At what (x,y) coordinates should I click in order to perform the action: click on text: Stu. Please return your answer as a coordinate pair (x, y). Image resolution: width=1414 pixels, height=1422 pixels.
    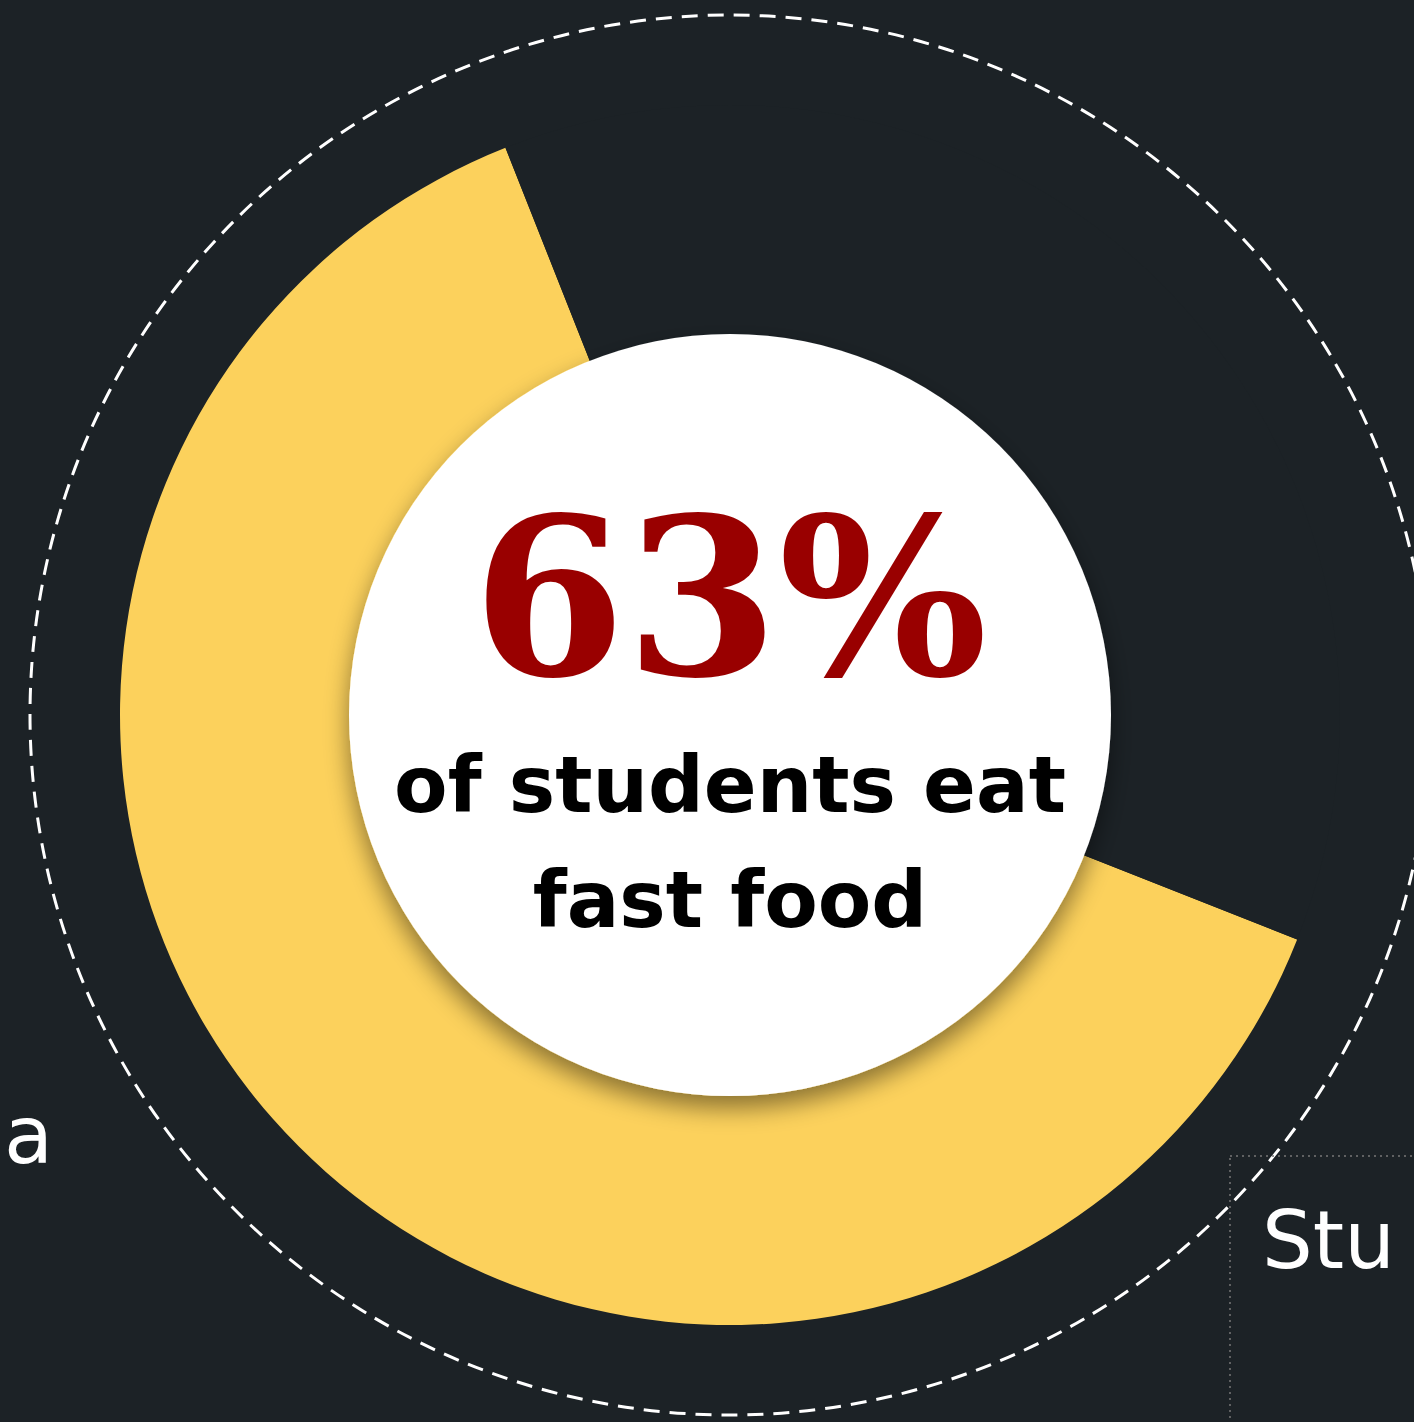
    Looking at the image, I should click on (1328, 1240).